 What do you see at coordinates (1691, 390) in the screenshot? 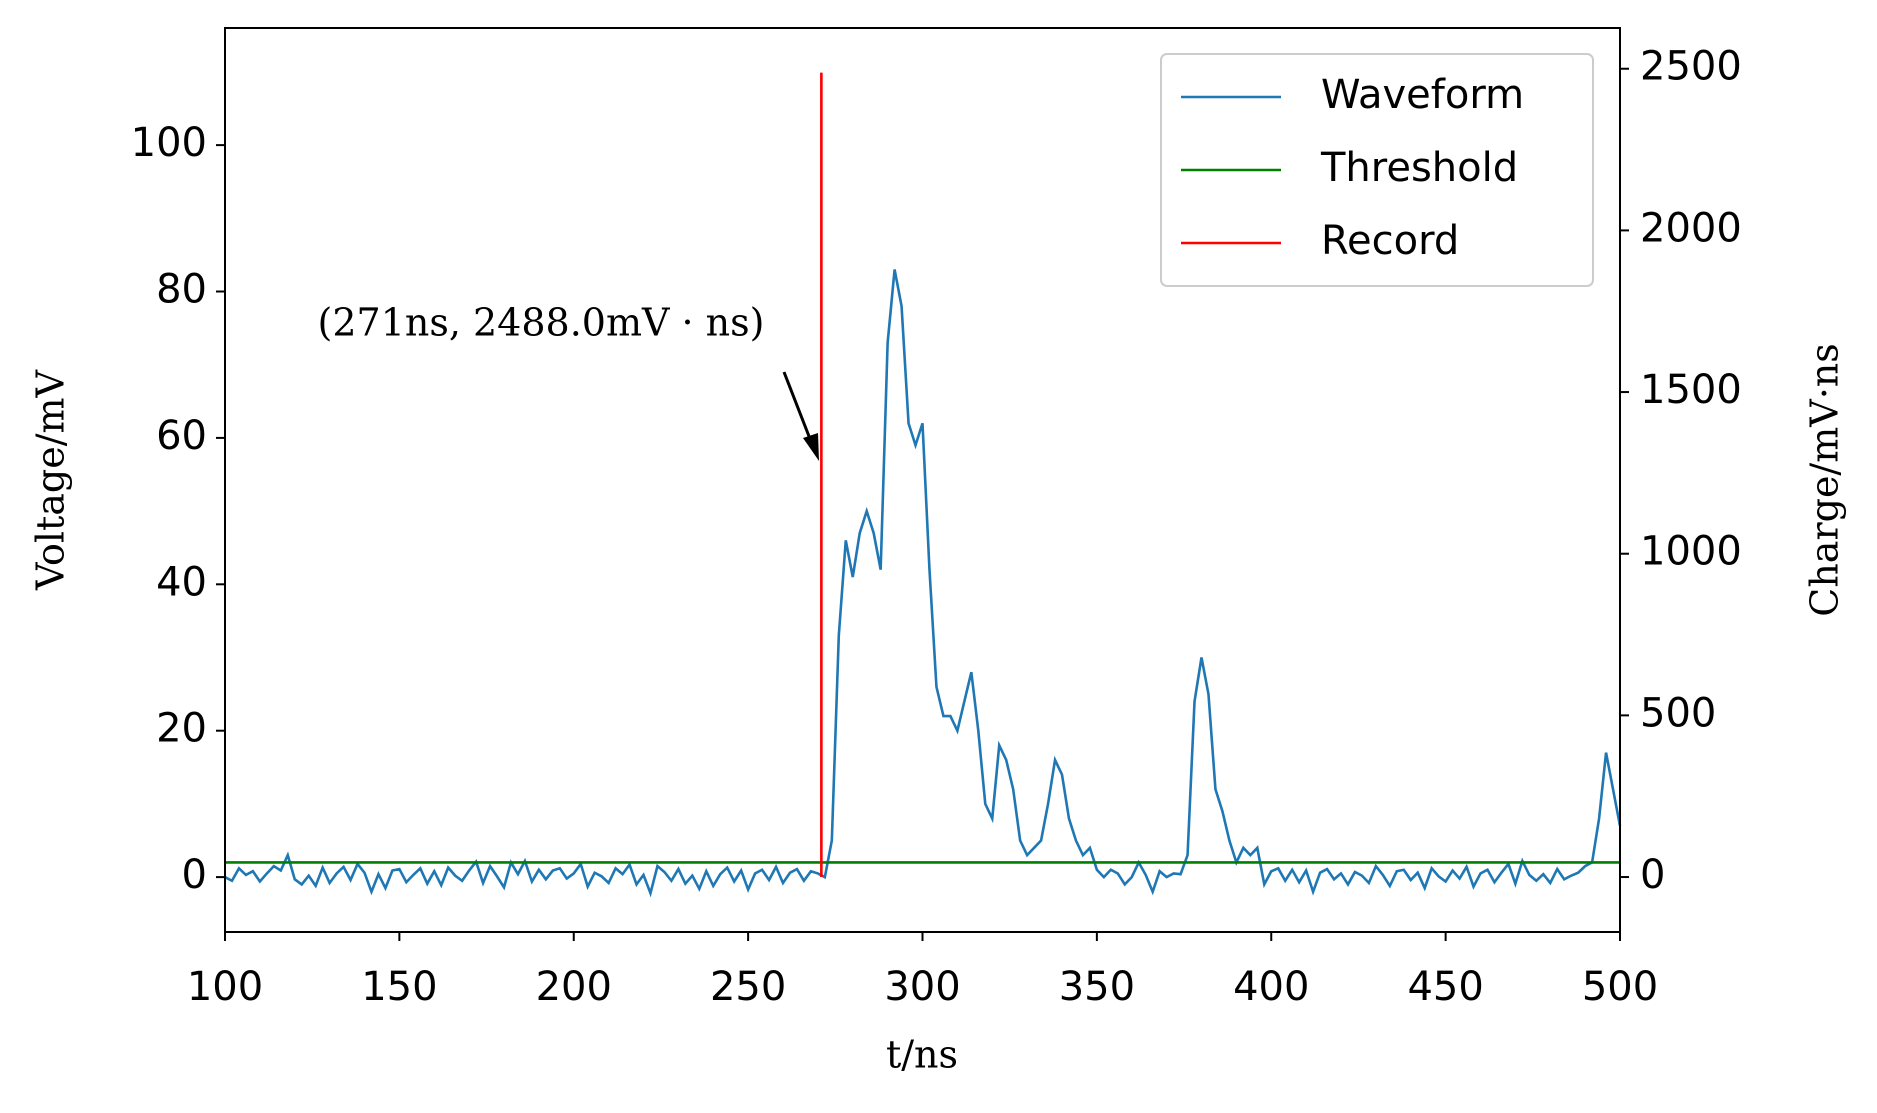
I see `y2-tick-label: 1500` at bounding box center [1691, 390].